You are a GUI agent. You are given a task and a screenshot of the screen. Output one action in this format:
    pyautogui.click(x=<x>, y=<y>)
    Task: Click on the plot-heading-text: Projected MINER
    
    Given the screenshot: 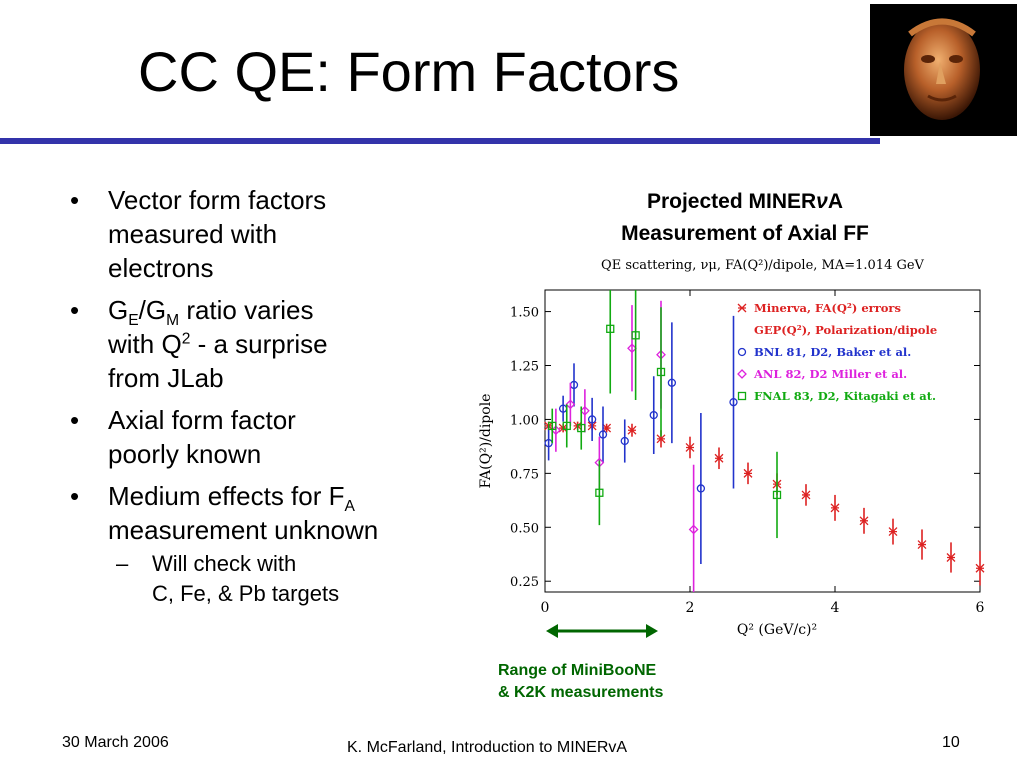 What is the action you would take?
    pyautogui.click(x=731, y=201)
    